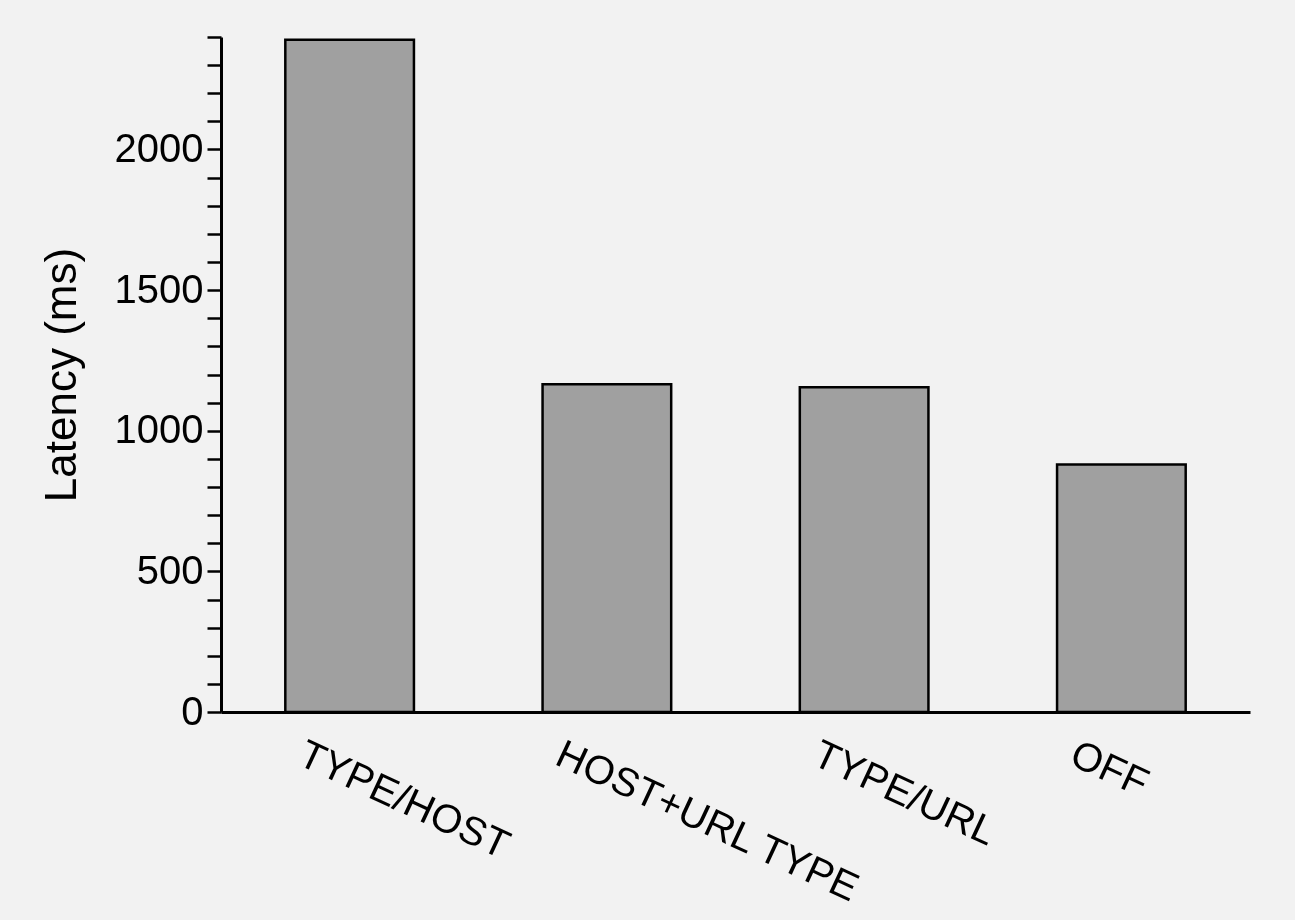  What do you see at coordinates (170, 569) in the screenshot?
I see `y-tick-label: 500` at bounding box center [170, 569].